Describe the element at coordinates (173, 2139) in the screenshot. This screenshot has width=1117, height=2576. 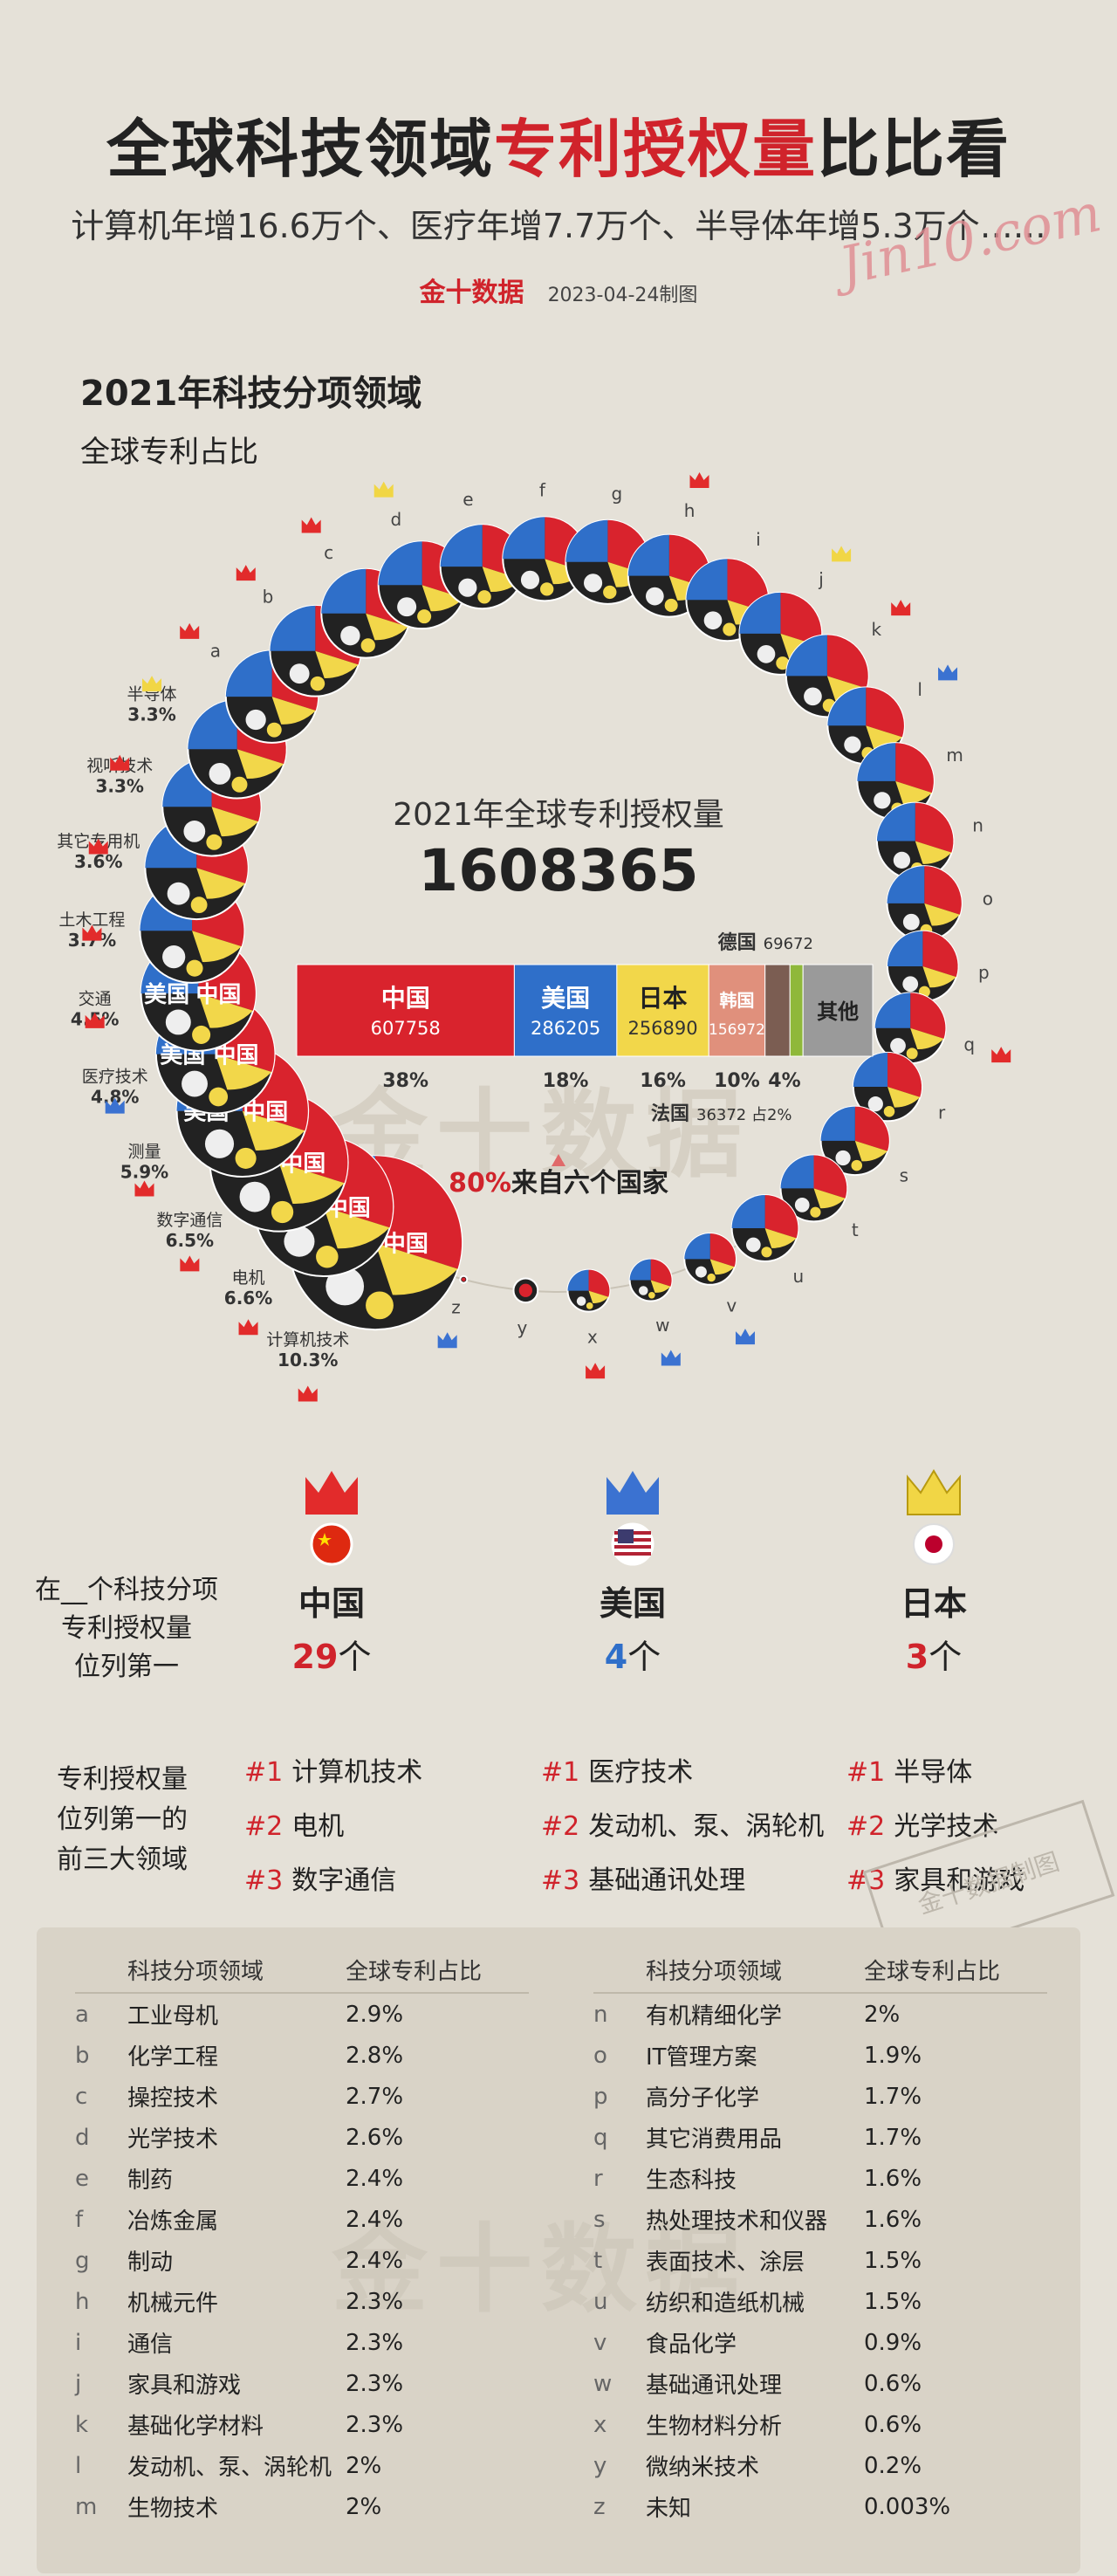
I see `row-field: 光学技术` at that location.